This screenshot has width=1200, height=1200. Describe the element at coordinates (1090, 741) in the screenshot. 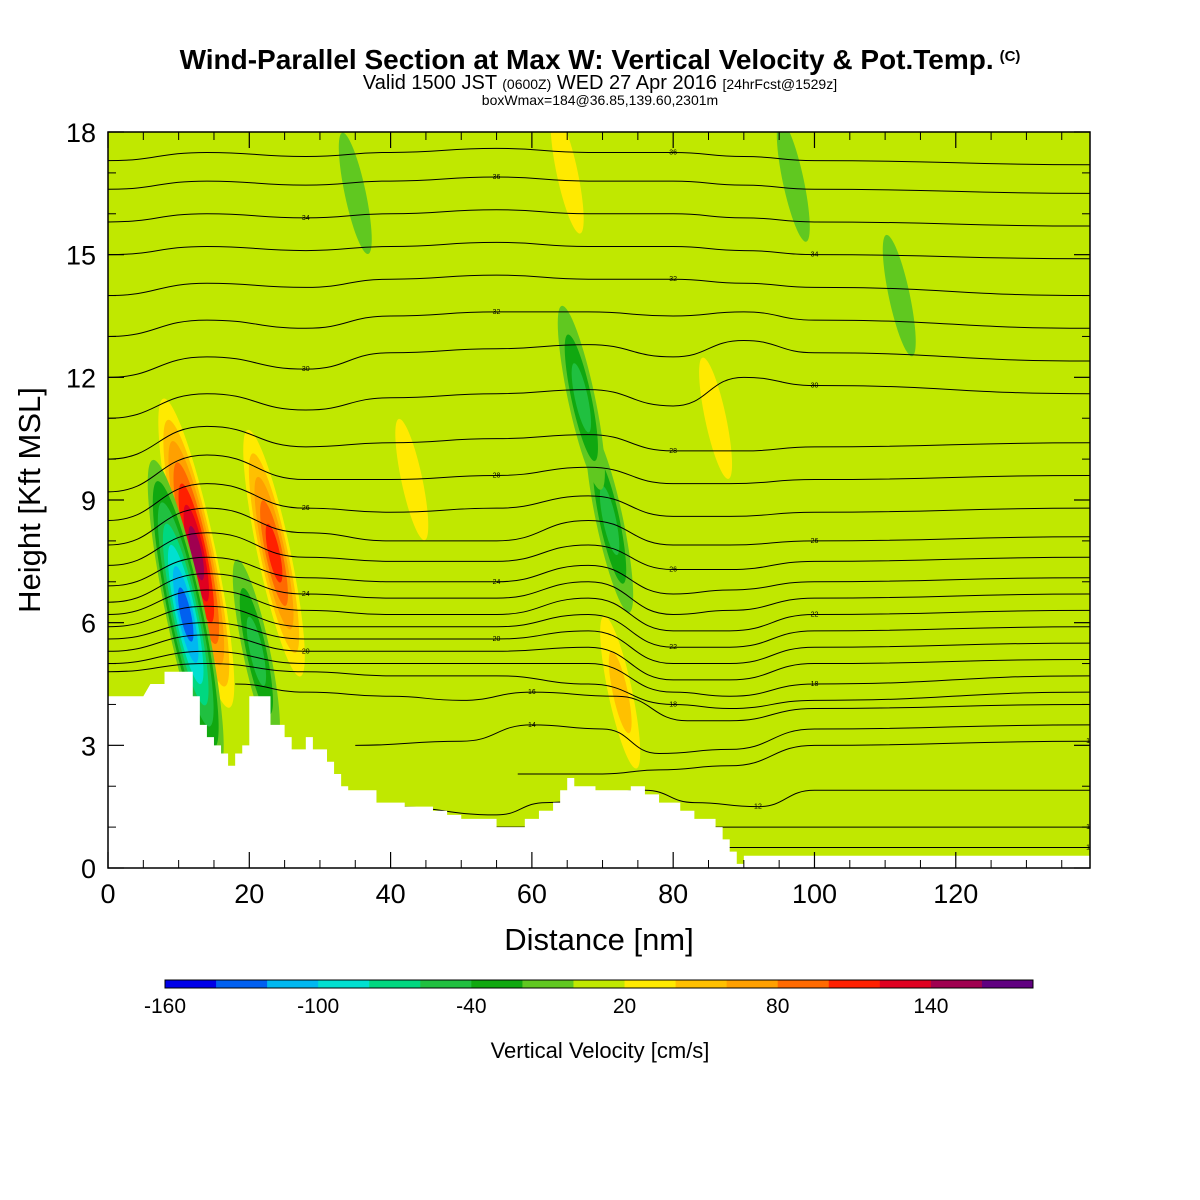

I see `contour-label: 14` at that location.